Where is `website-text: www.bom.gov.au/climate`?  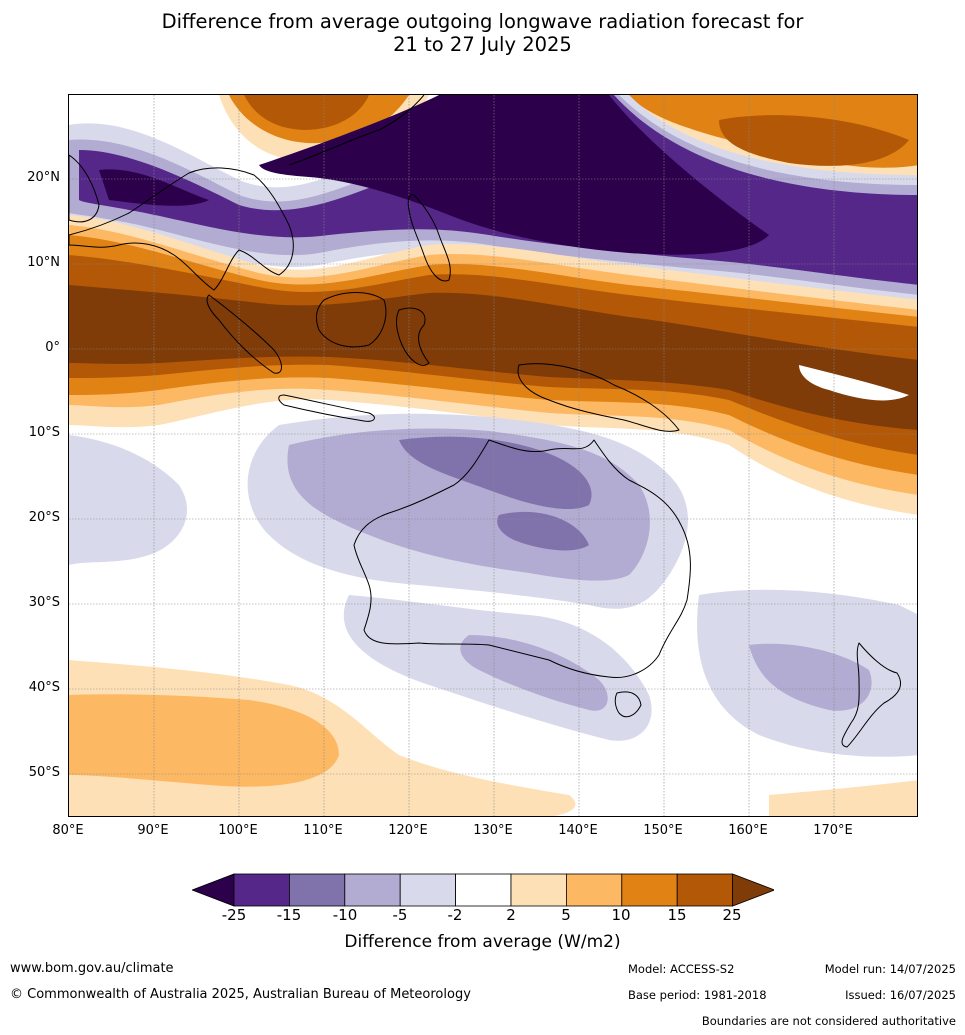
website-text: www.bom.gov.au/climate is located at coordinates (92, 968).